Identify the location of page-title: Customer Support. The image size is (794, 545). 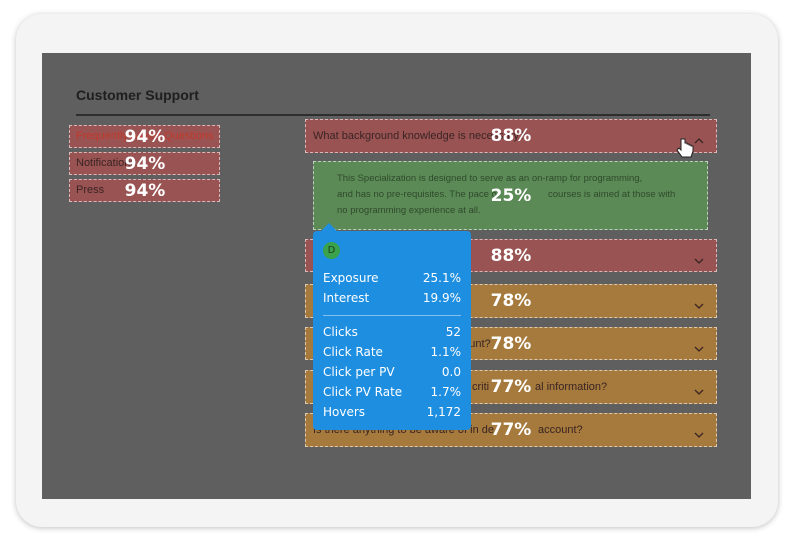
(137, 95).